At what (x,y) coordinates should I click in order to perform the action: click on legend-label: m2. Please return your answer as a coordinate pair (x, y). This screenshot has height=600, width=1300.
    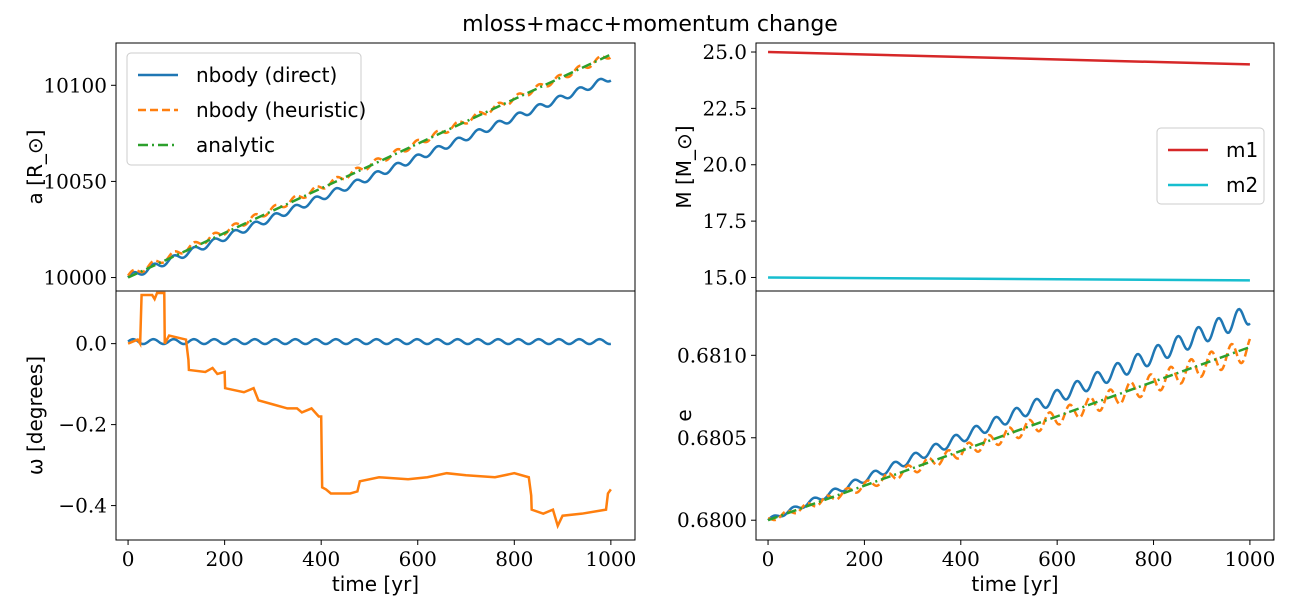
    Looking at the image, I should click on (1242, 185).